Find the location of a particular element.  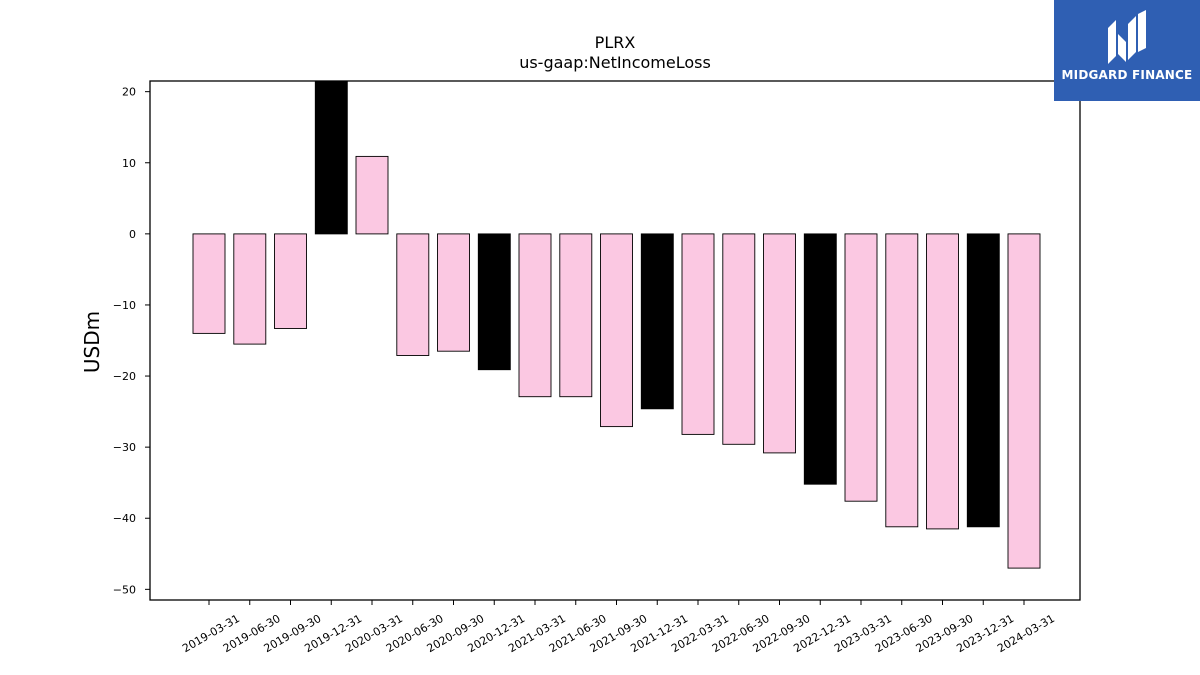

brand-name: MIDGARD FINANCE is located at coordinates (1127, 75).